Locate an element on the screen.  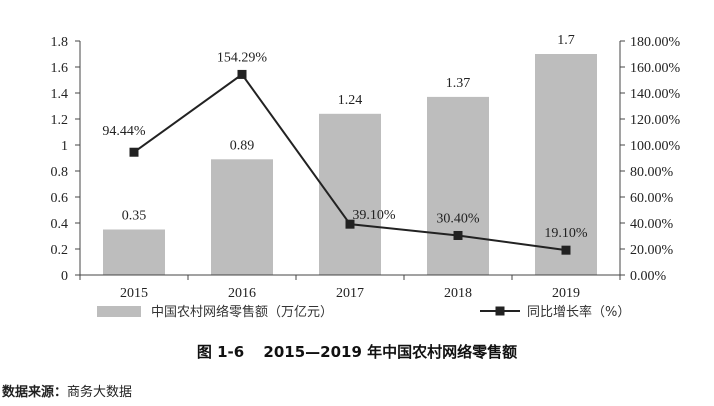
data-source: 数据来源：商务大数据 is located at coordinates (67, 390).